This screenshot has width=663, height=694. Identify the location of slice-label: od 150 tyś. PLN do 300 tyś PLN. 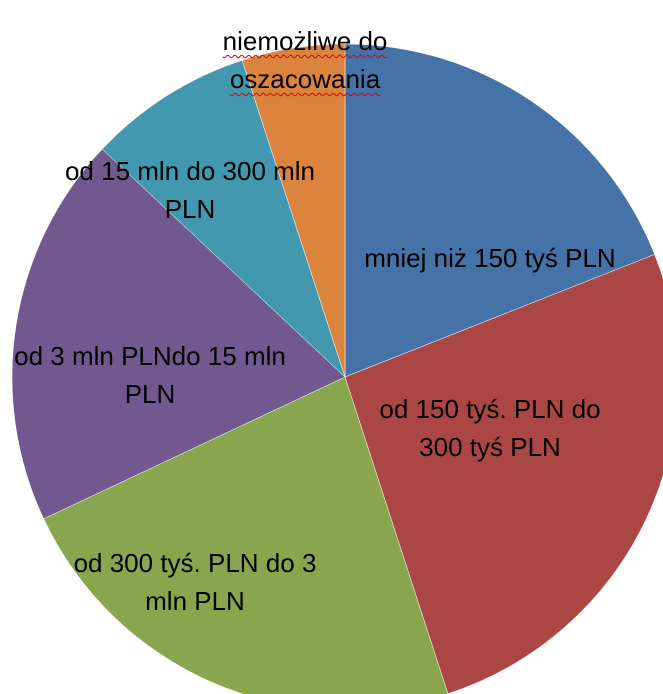
(490, 428).